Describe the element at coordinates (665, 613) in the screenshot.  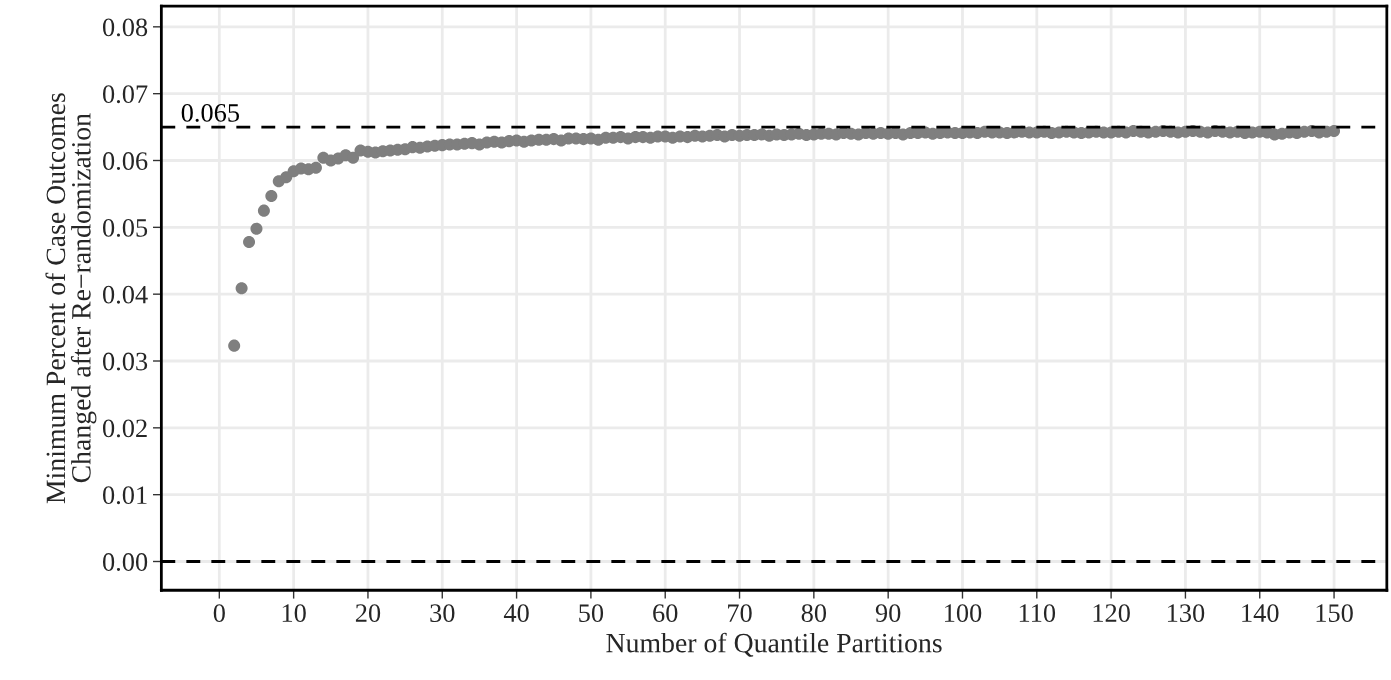
I see `x-tick-label: 60` at that location.